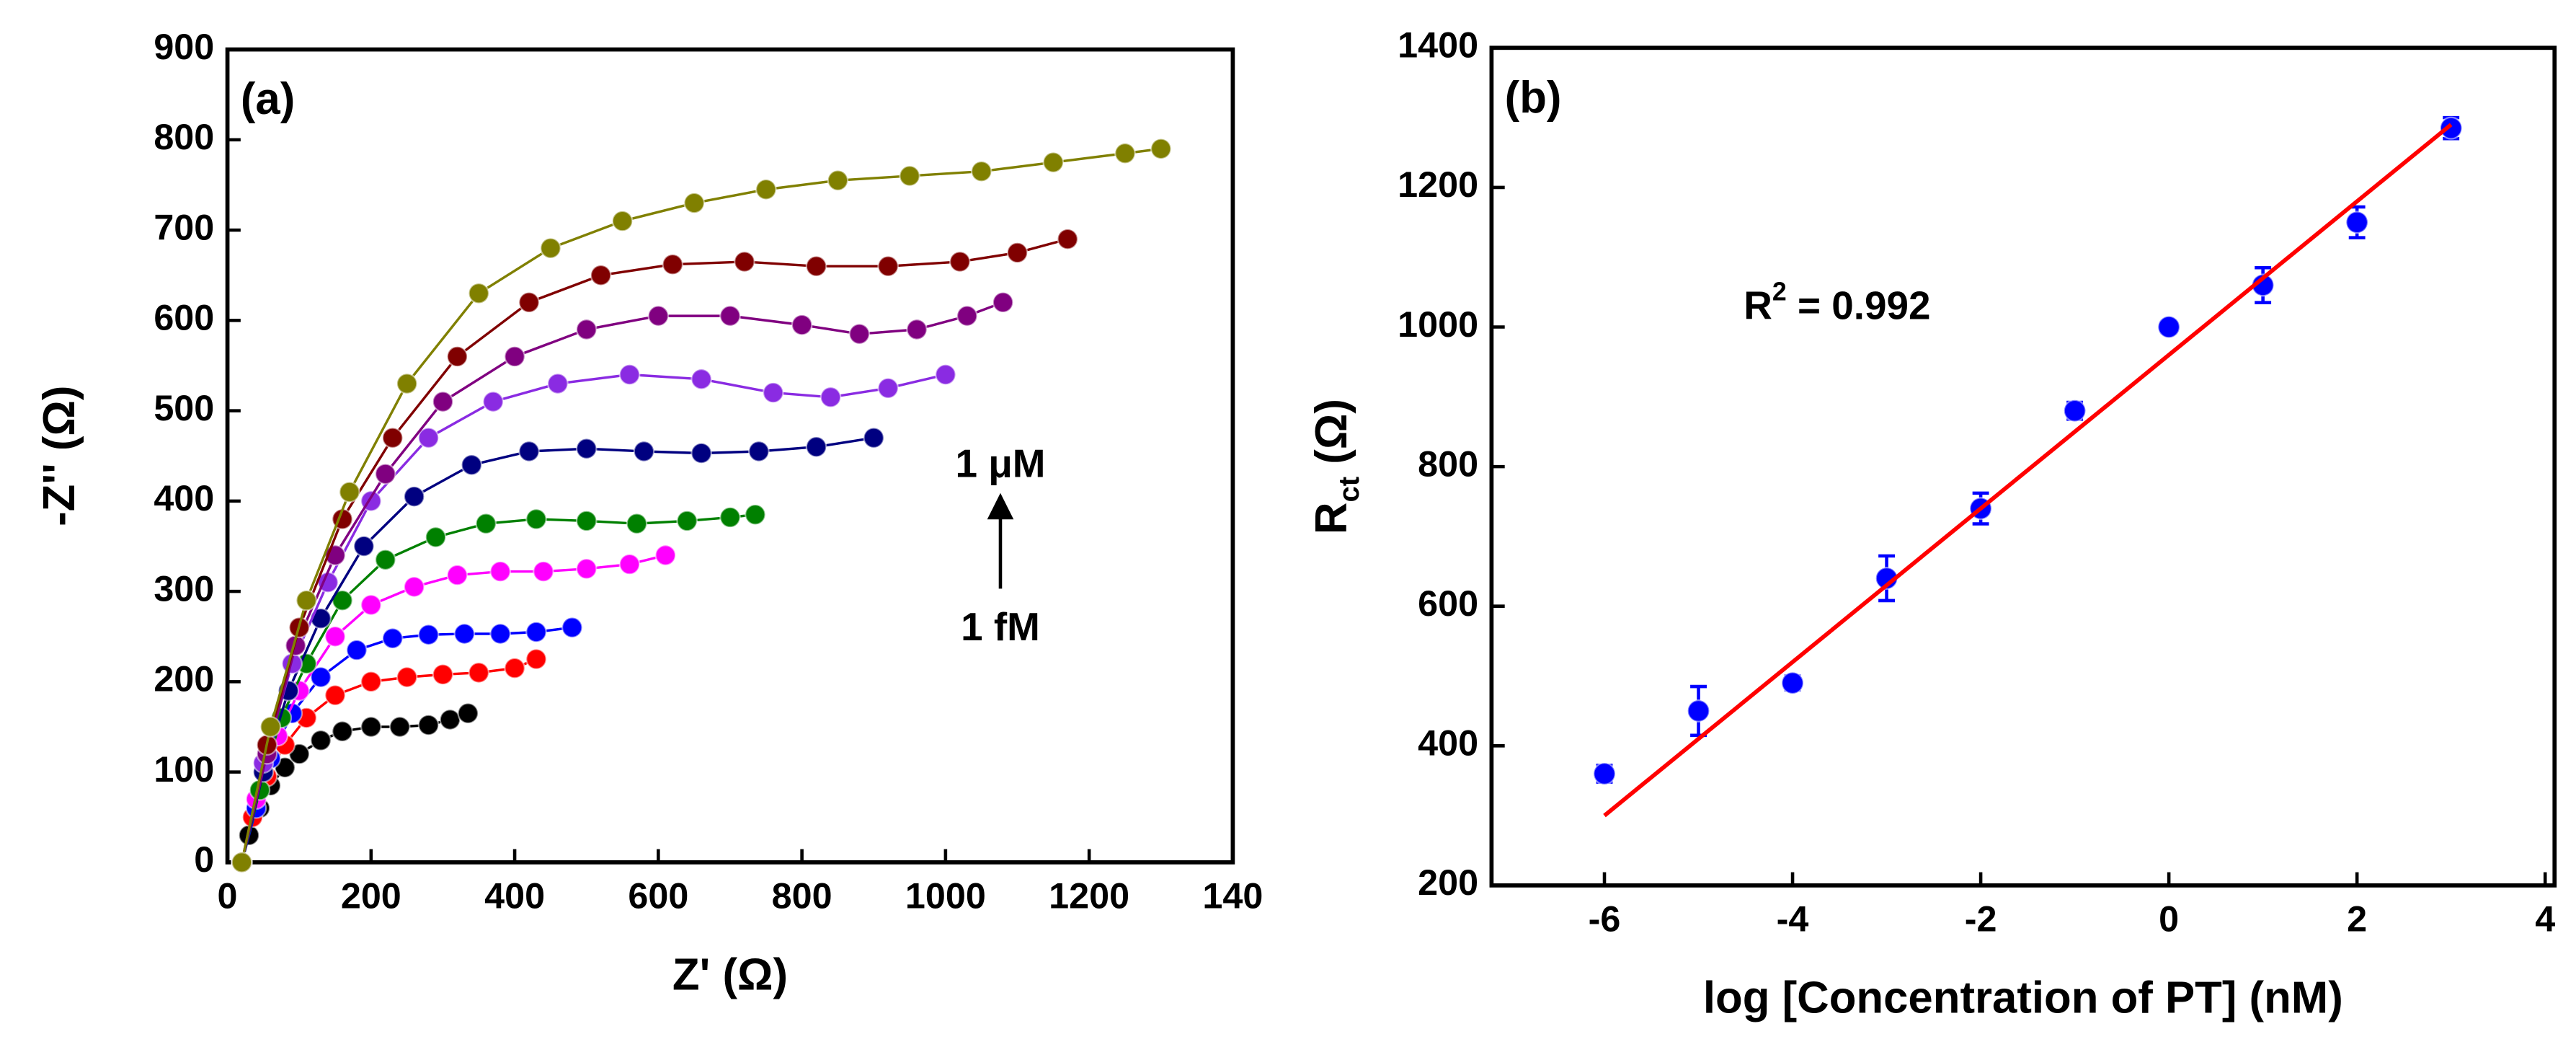  What do you see at coordinates (184, 226) in the screenshot?
I see `y-tick-label: 700` at bounding box center [184, 226].